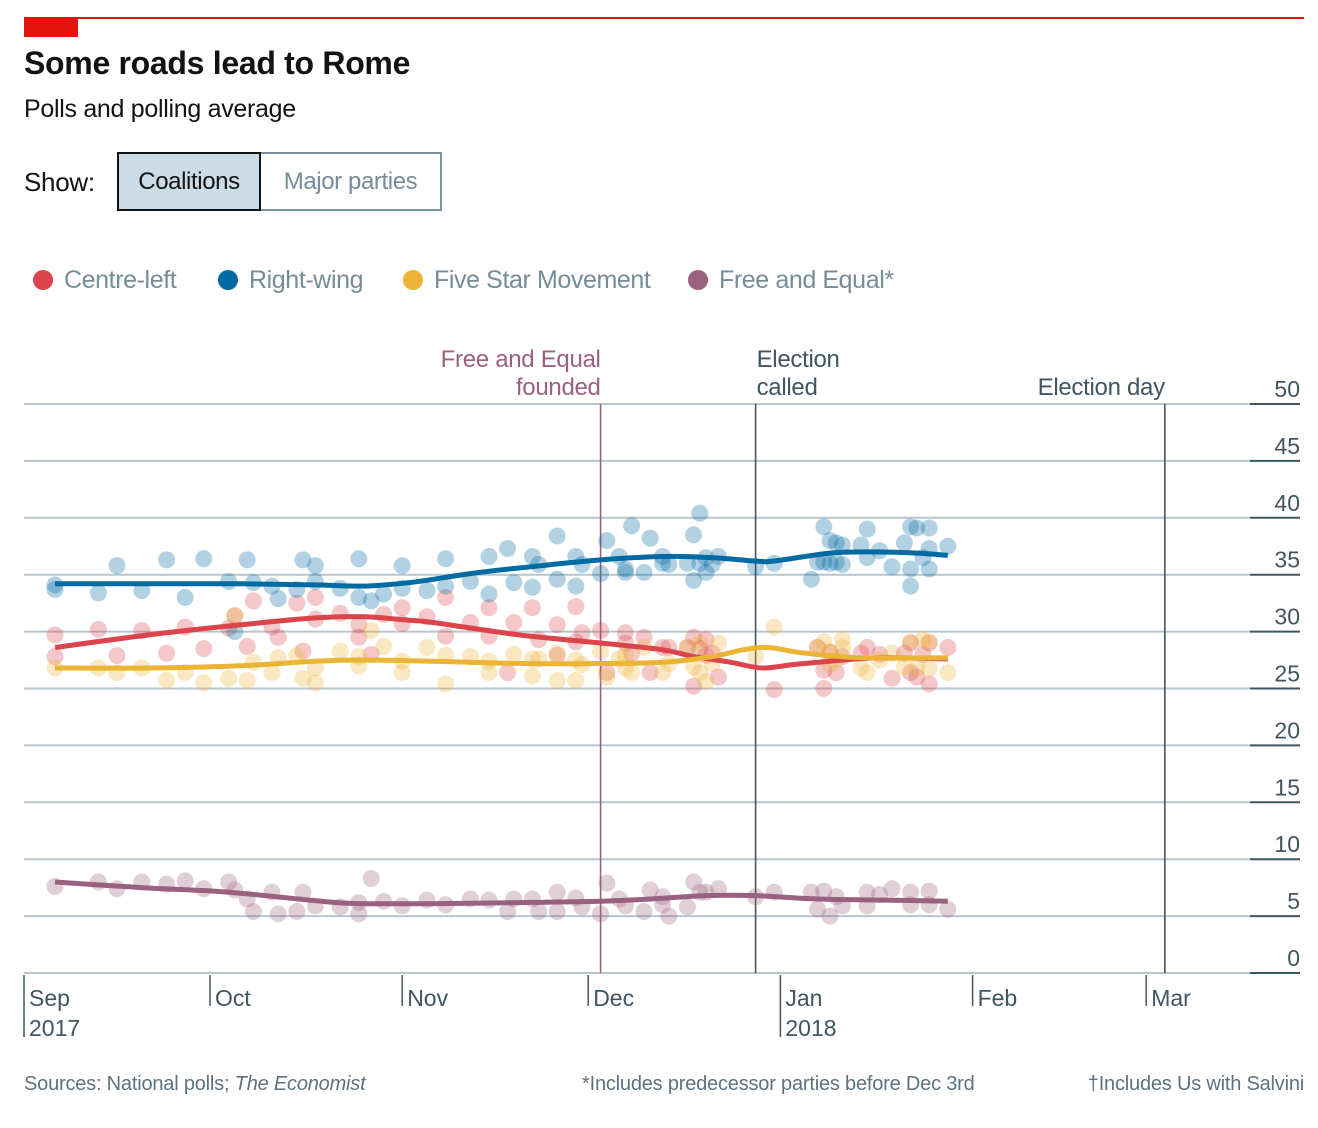 This screenshot has width=1318, height=1128. Describe the element at coordinates (1287, 674) in the screenshot. I see `y-tick-label: 25` at that location.